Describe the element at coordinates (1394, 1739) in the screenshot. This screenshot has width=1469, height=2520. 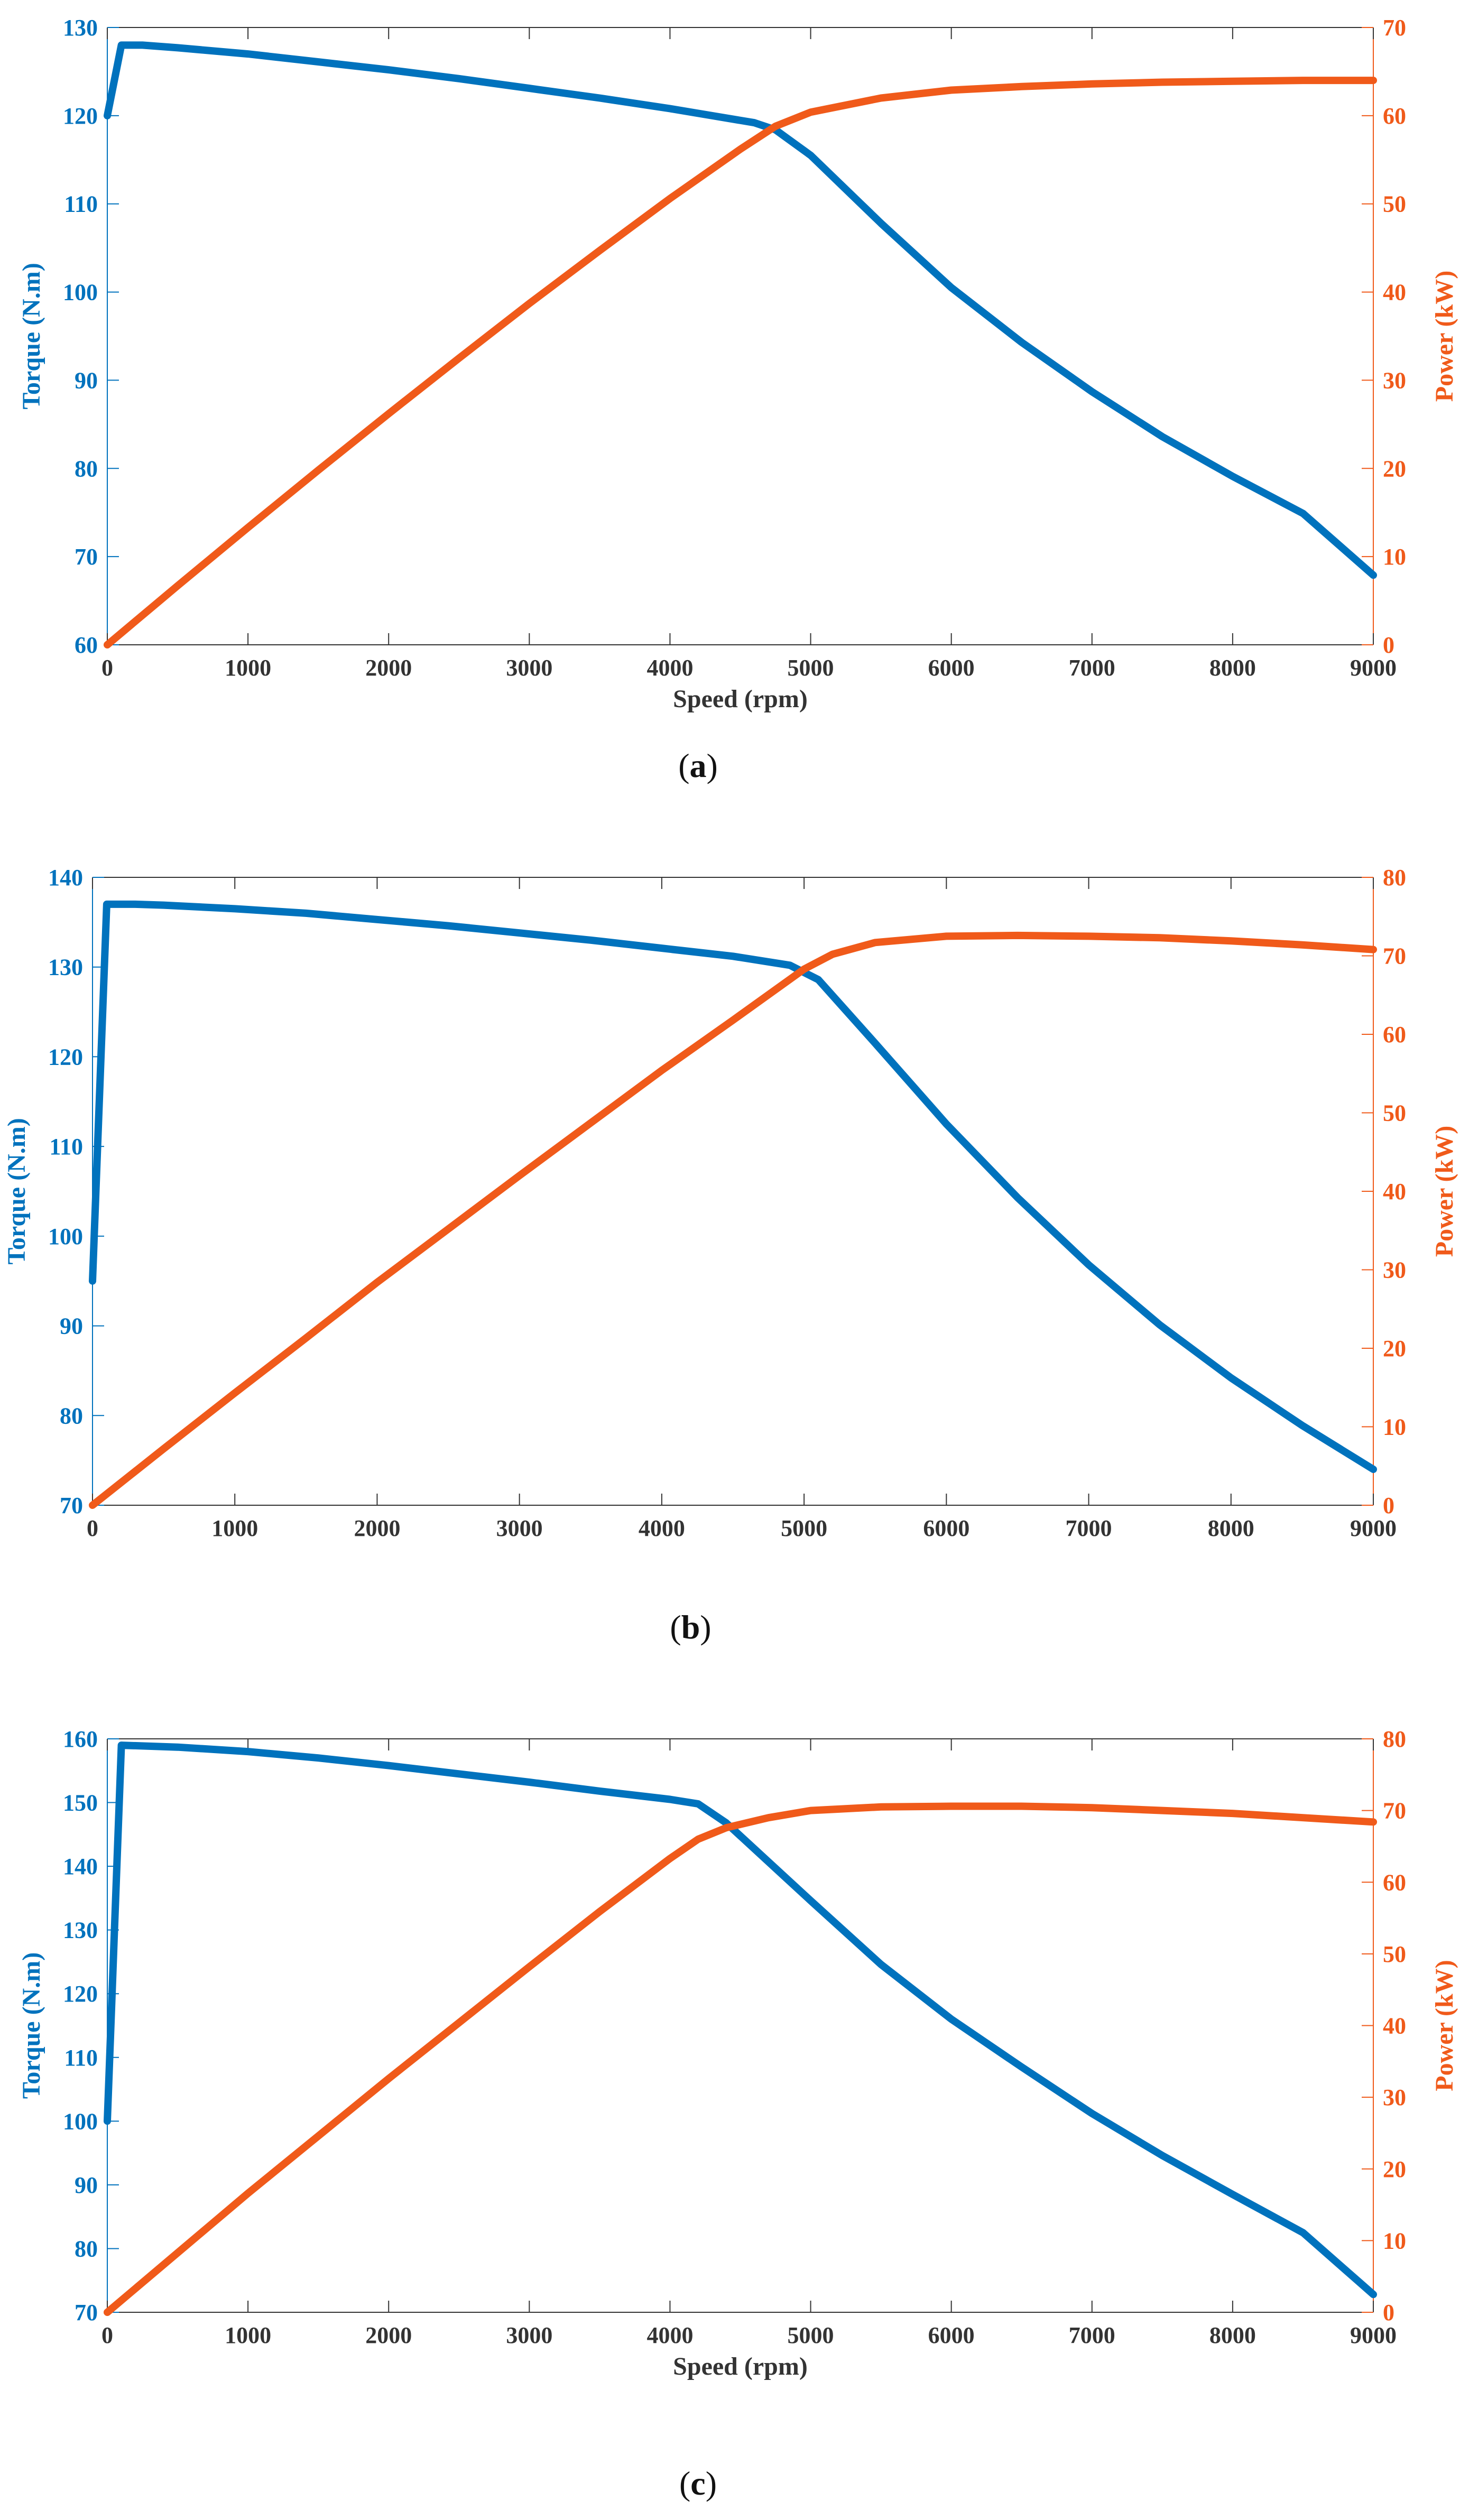
I see `right-tick-label: 80` at that location.